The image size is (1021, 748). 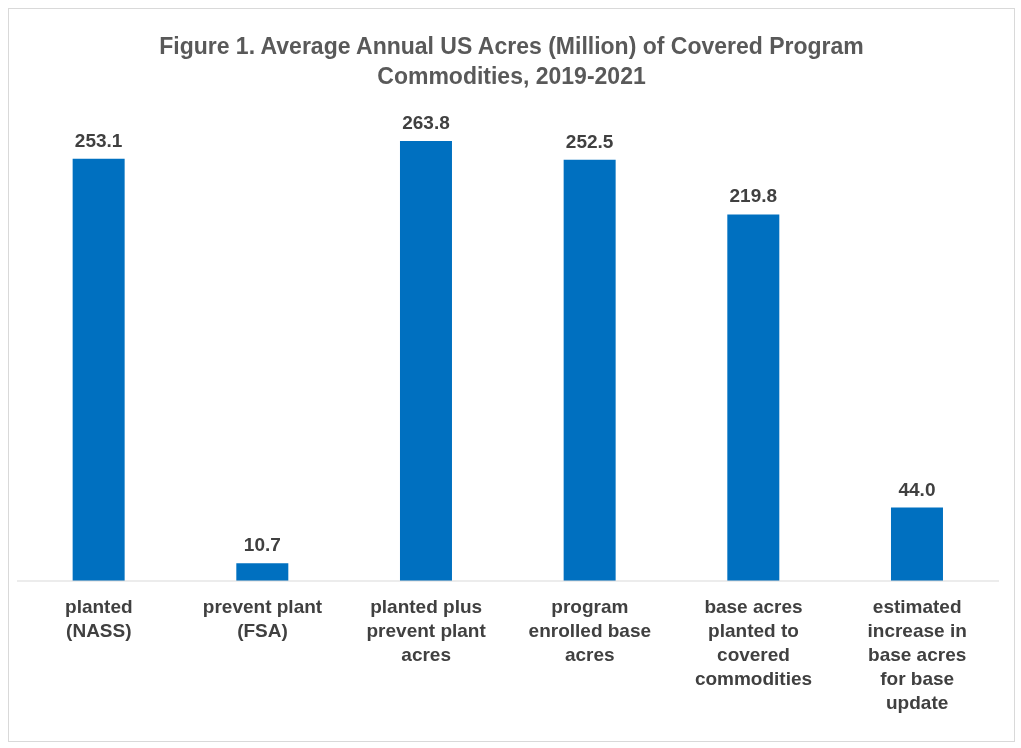 I want to click on x-tick-label: estimated increase in base acres for base update, so click(x=917, y=654).